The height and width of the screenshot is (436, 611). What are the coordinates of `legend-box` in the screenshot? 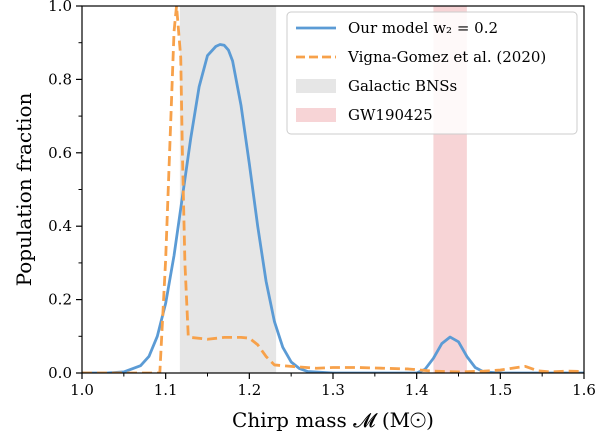 It's located at (432, 73).